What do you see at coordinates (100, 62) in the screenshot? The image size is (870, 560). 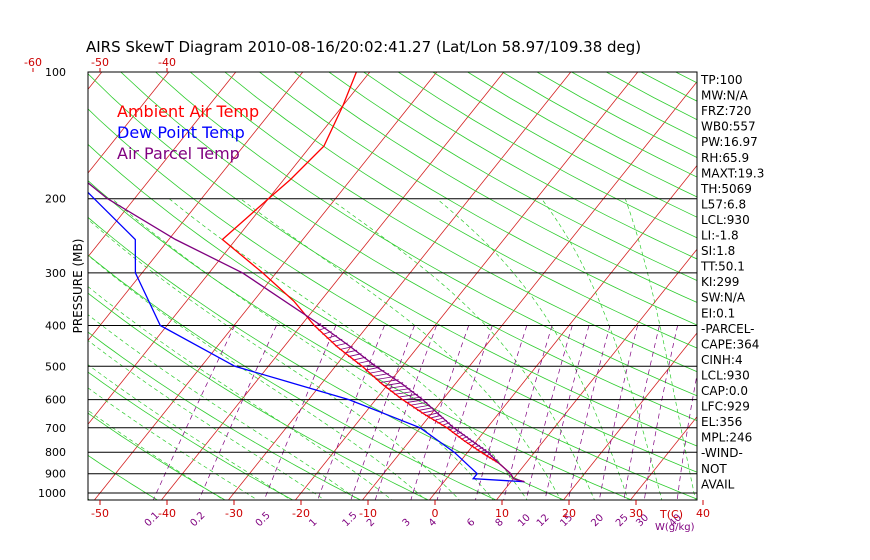 I see `top-temp-tick-label: -50` at bounding box center [100, 62].